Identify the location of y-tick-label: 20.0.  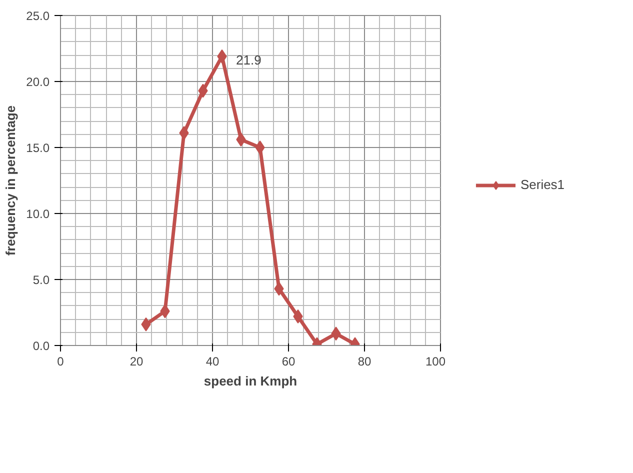
(38, 82).